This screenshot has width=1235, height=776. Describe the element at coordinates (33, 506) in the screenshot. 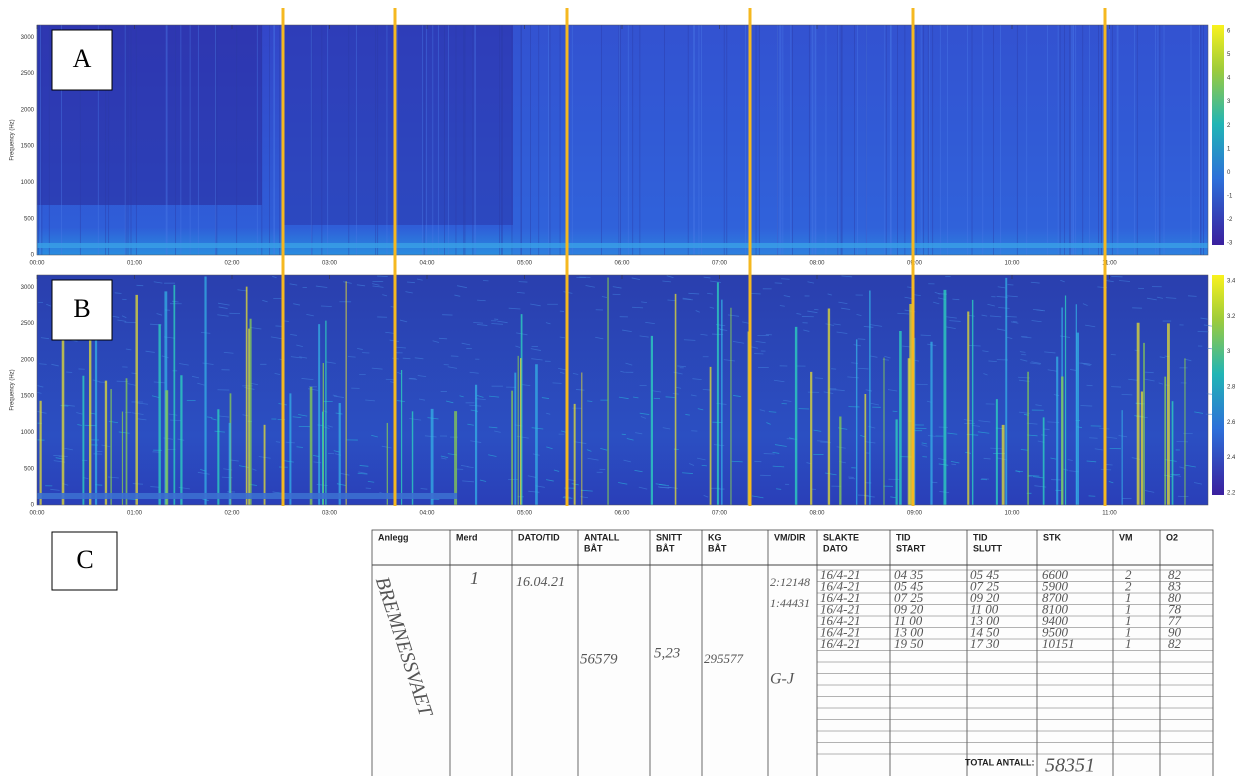

I see `y-tick-label: 0` at that location.